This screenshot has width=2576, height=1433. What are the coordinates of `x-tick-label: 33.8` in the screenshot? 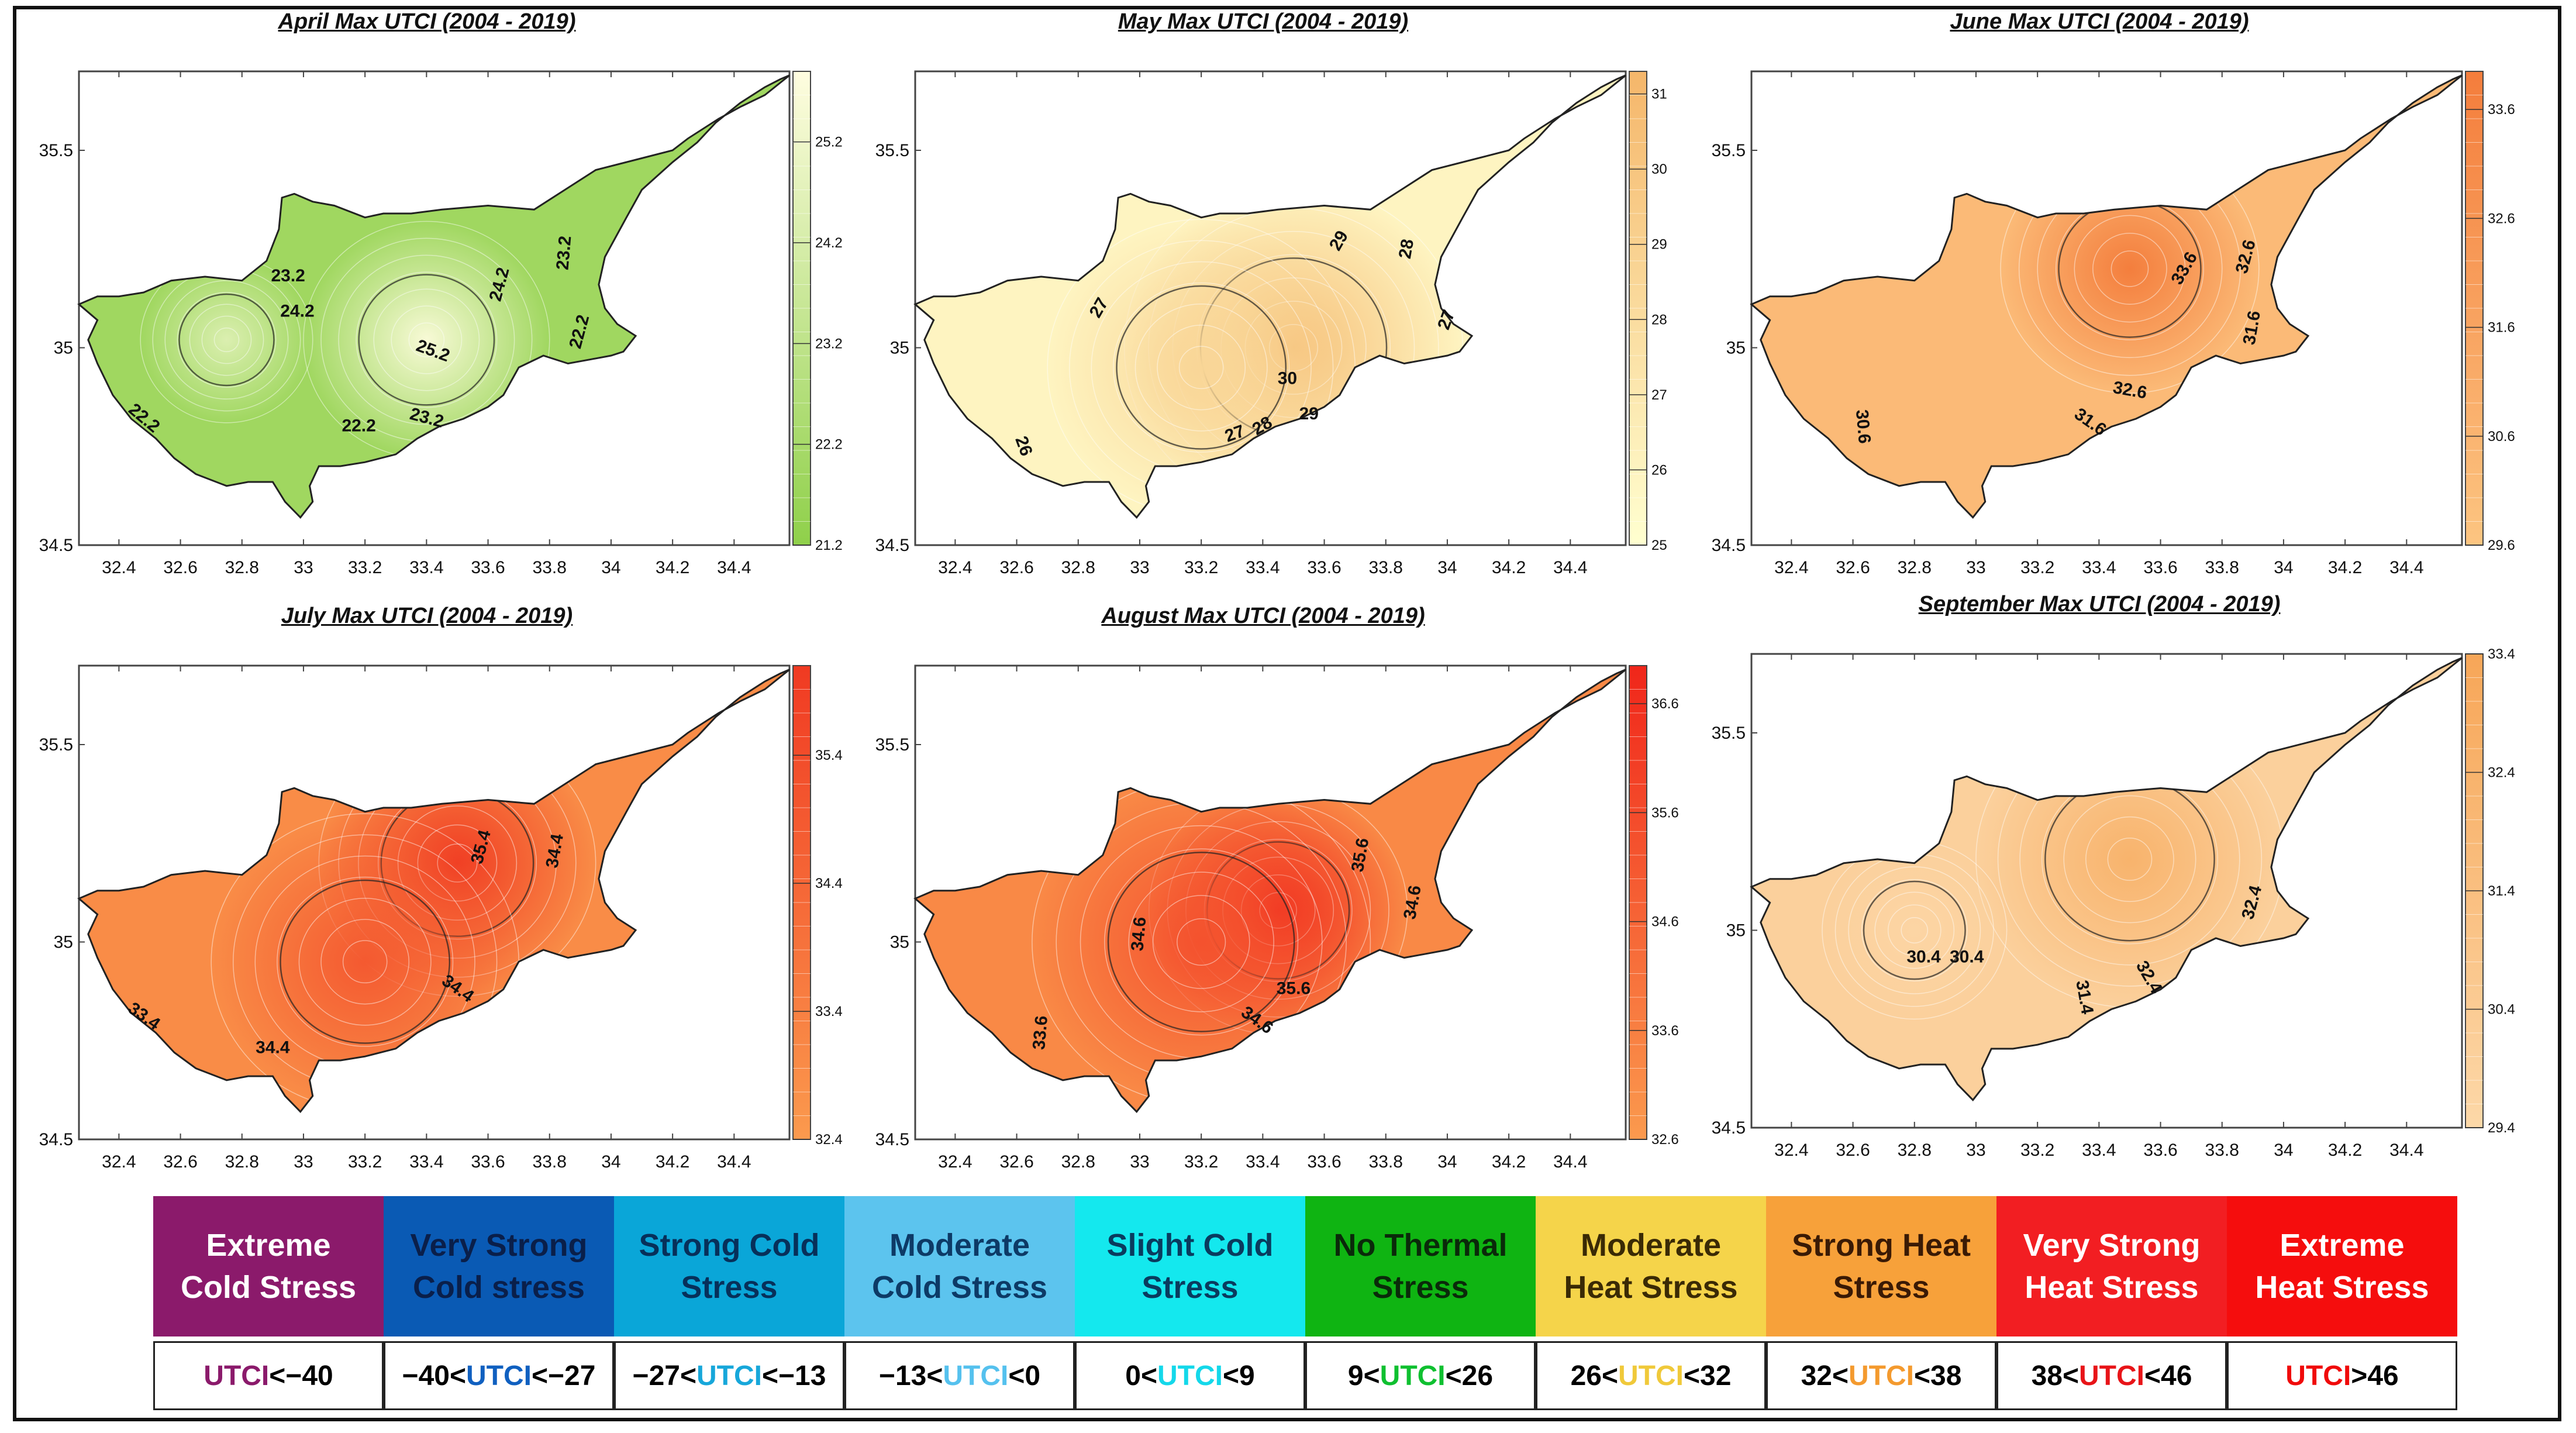 It's located at (550, 1162).